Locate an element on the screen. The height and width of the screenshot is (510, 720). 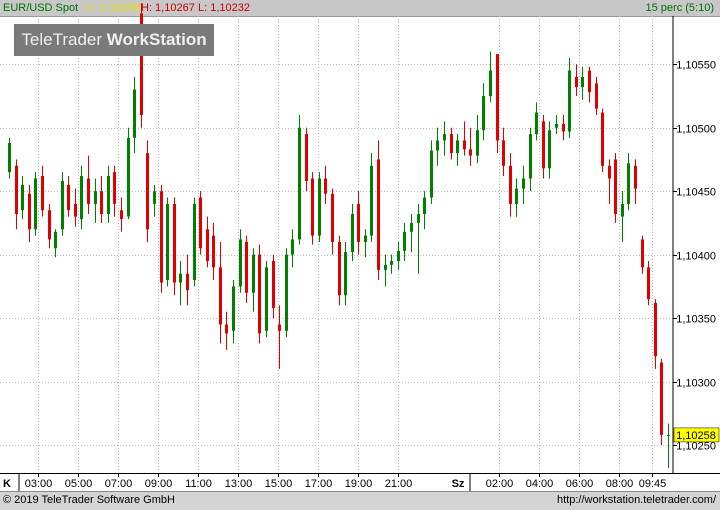
y-tick-label: 1,10250 is located at coordinates (696, 447).